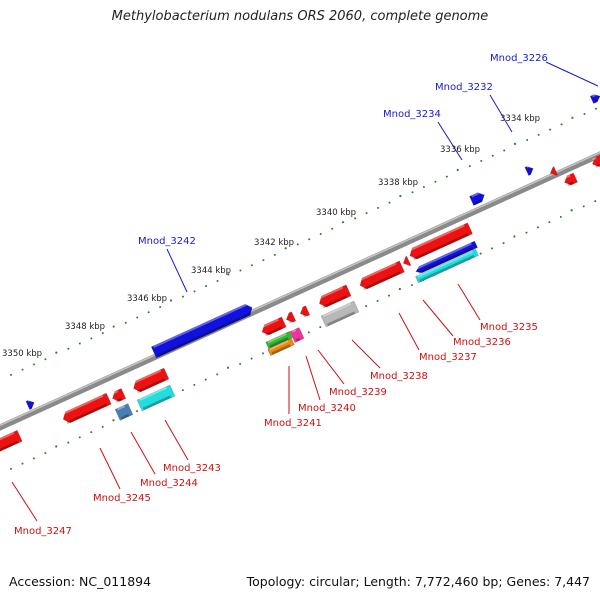 The image size is (600, 600). What do you see at coordinates (482, 342) in the screenshot?
I see `gene-label: Mnod_3236` at bounding box center [482, 342].